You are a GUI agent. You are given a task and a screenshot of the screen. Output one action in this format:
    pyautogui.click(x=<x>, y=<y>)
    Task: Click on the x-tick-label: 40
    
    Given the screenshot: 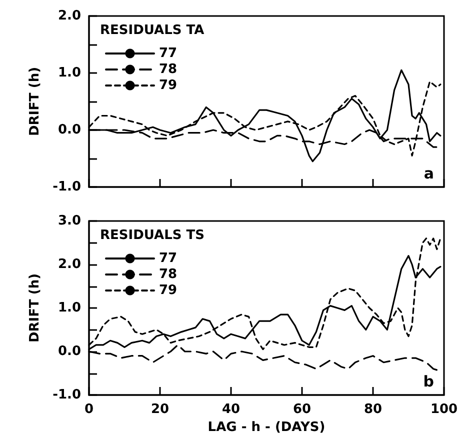 What is the action you would take?
    pyautogui.click(x=231, y=409)
    